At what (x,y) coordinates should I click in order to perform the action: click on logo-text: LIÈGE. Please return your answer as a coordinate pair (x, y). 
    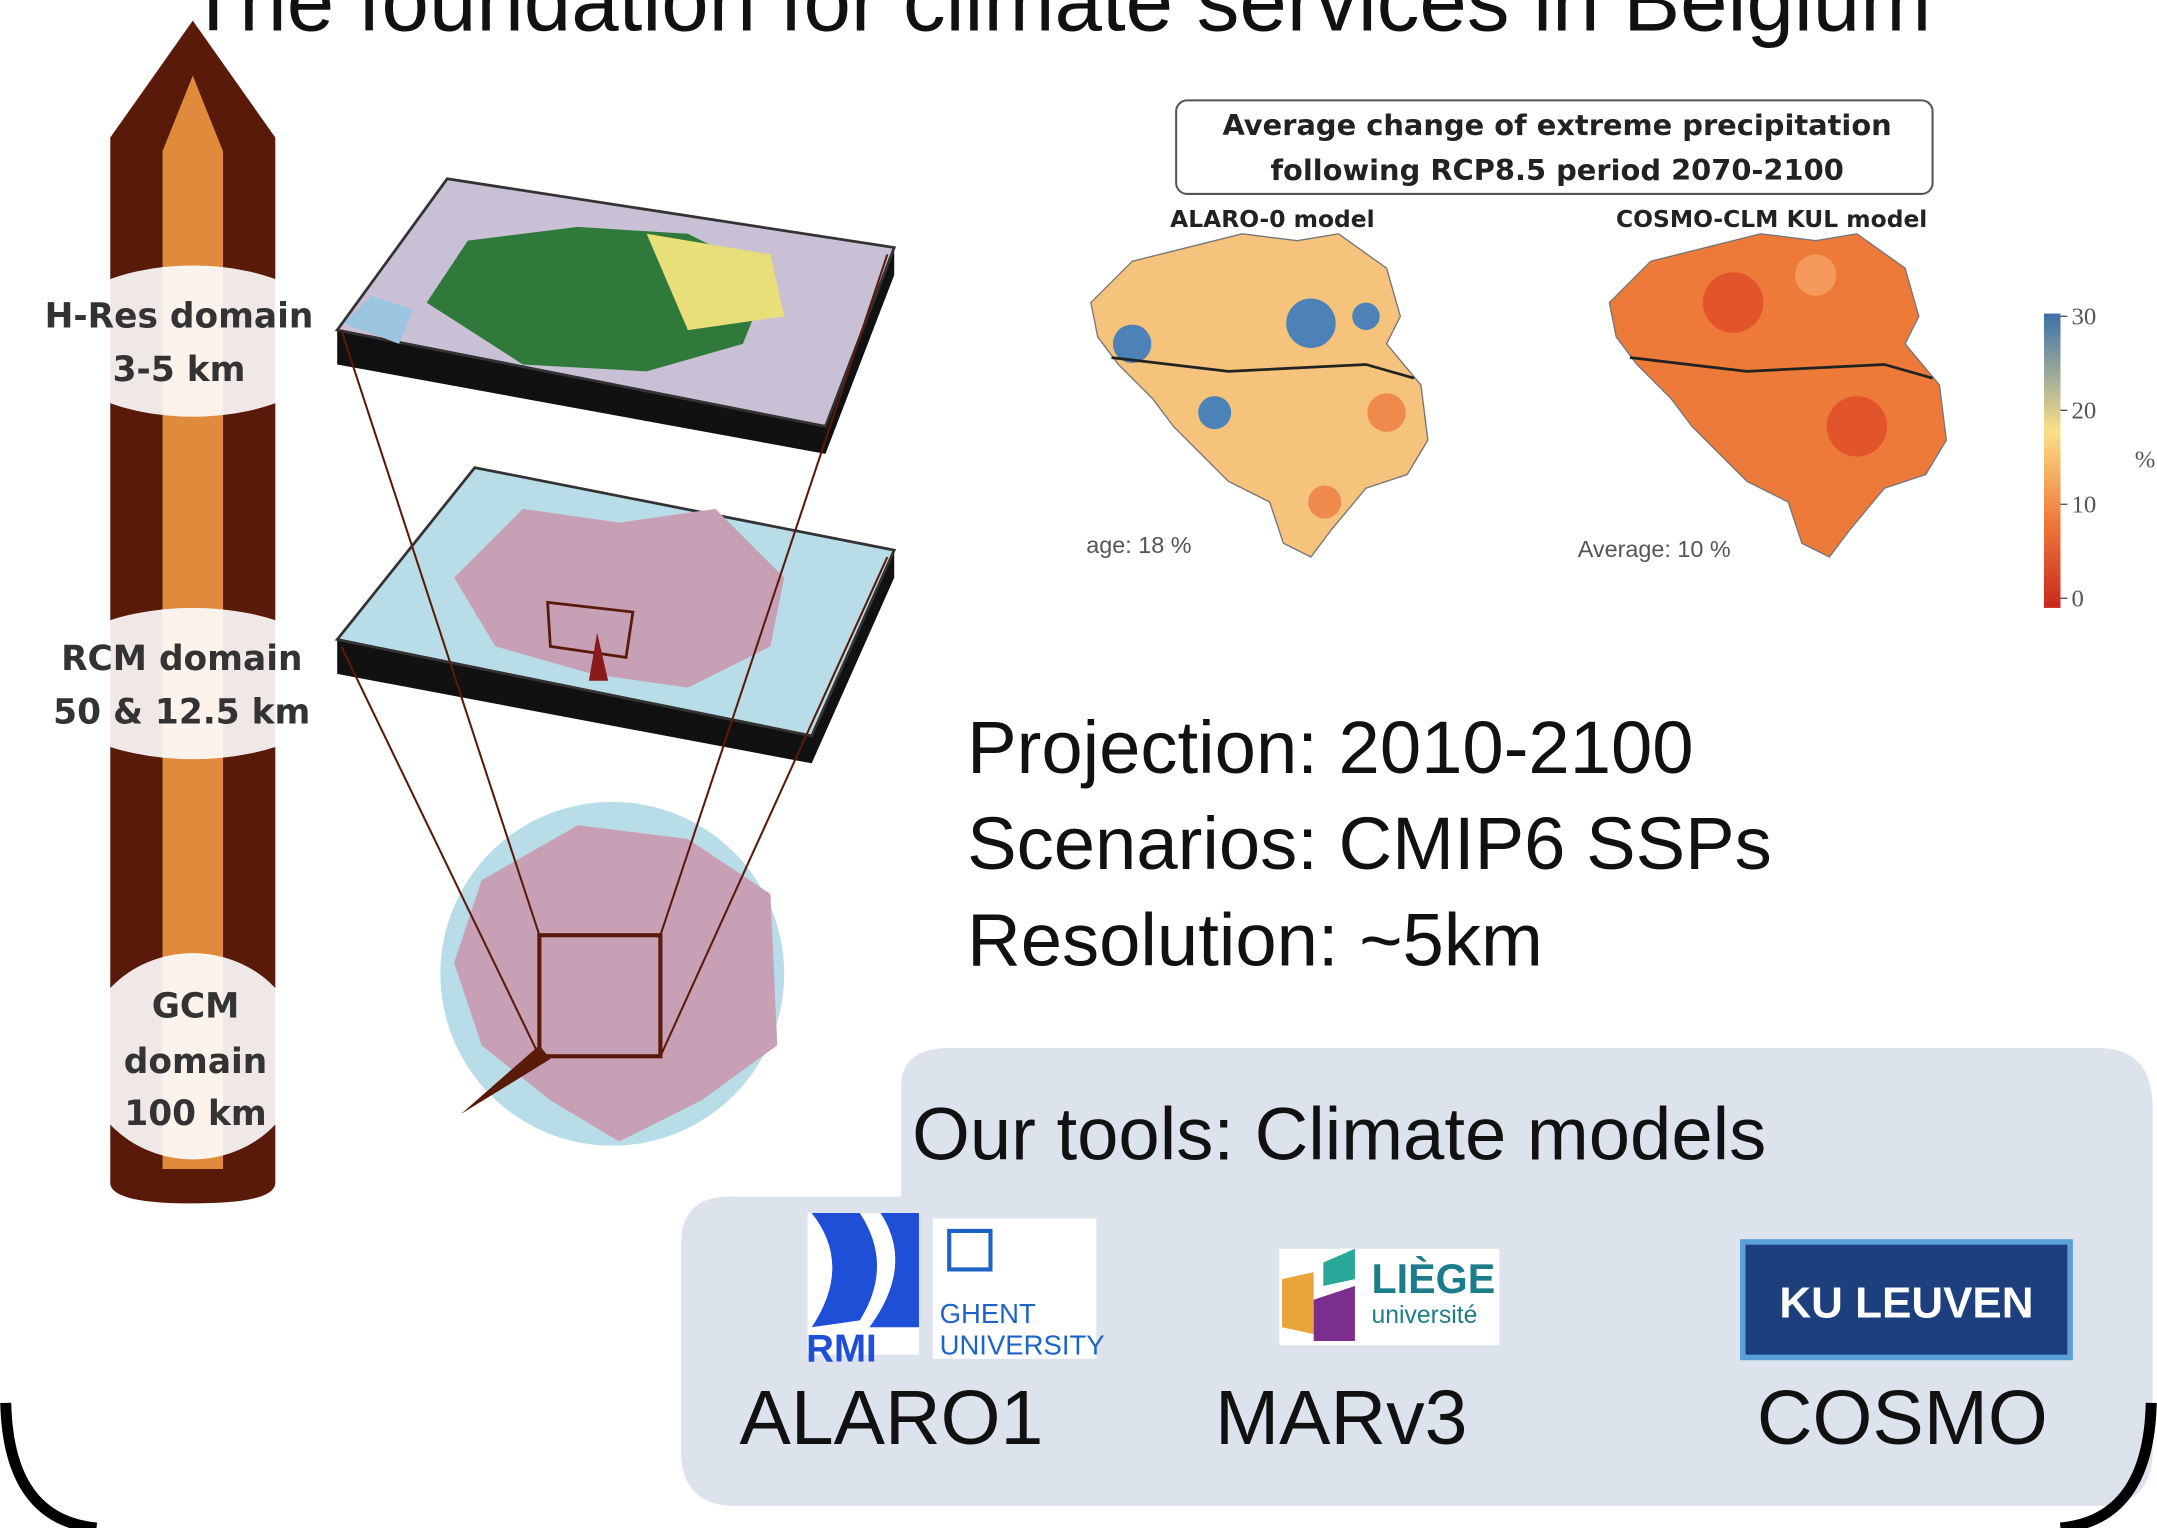
    Looking at the image, I should click on (1433, 1279).